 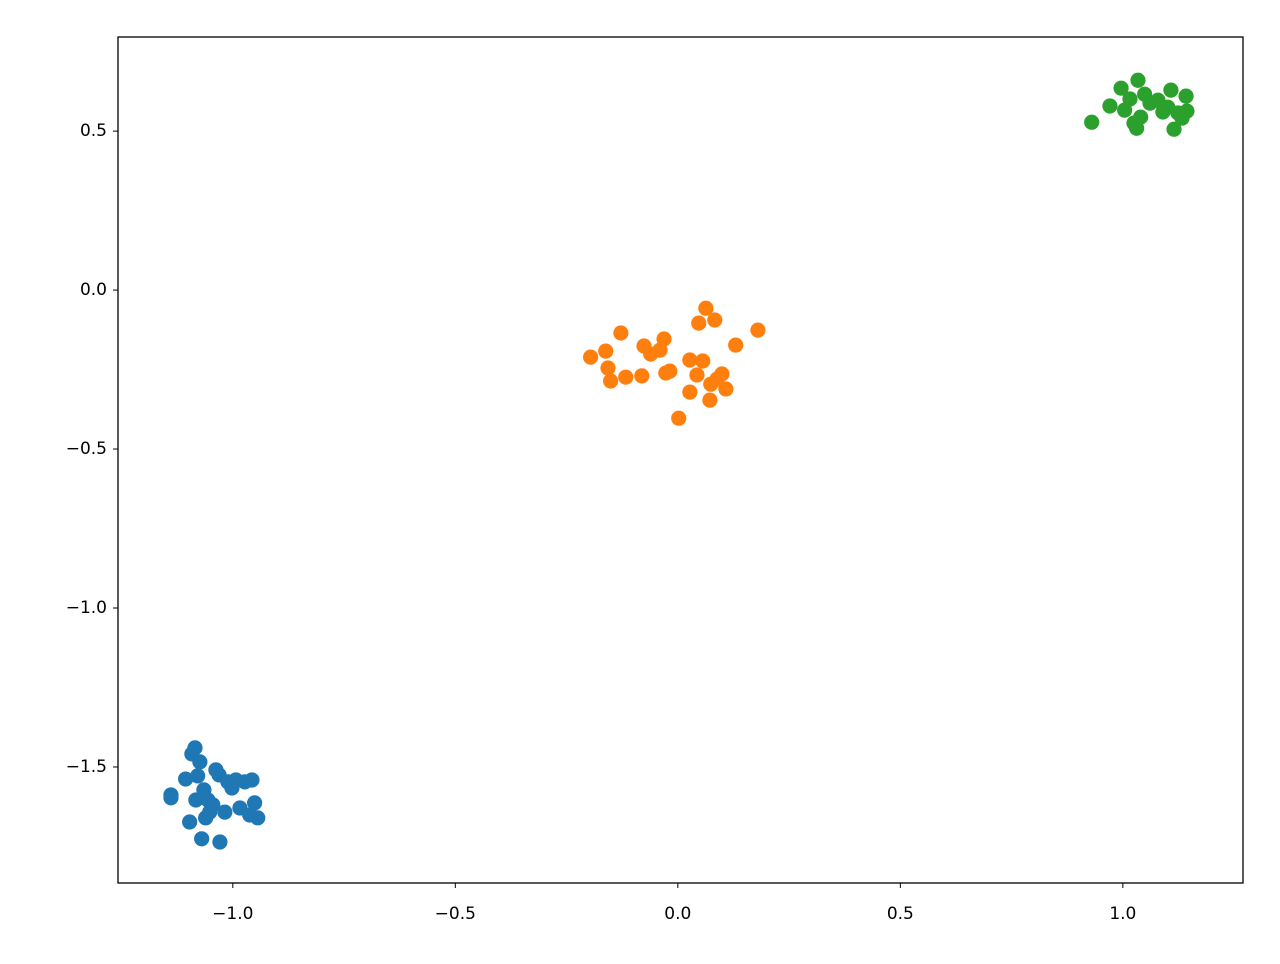 I want to click on y-tick-label: 0.0, so click(x=93, y=290).